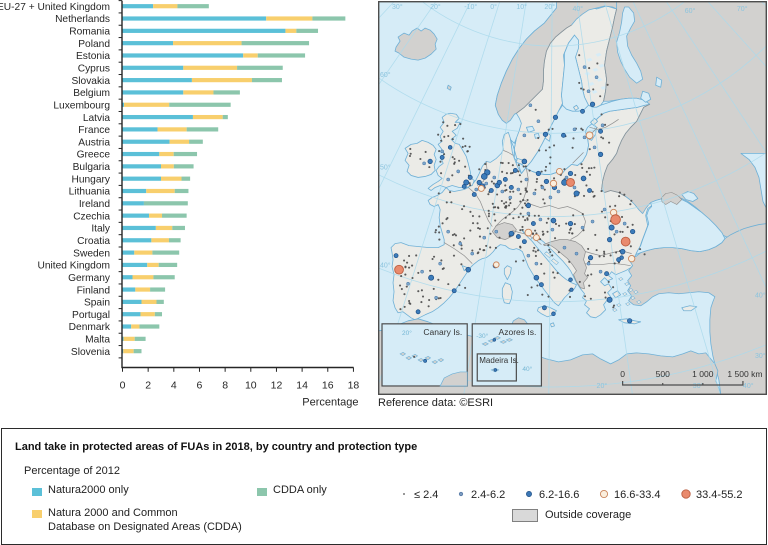  I want to click on svg-text: Malta, so click(97, 340).